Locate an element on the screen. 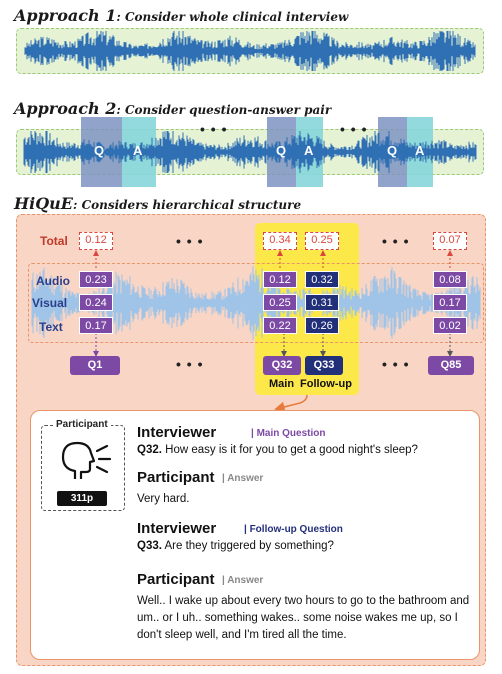 This screenshot has height=674, width=502. a-label-3: A is located at coordinates (420, 150).